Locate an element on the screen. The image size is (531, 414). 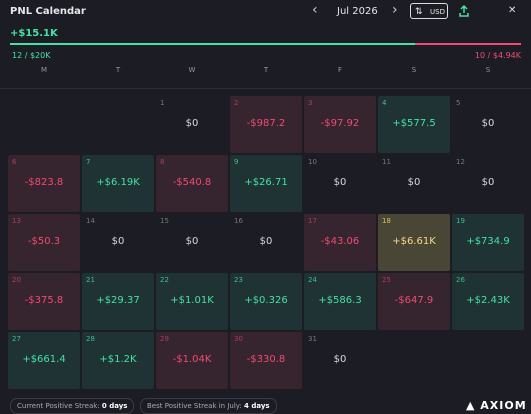
day-pnl: -$987.2 is located at coordinates (266, 123).